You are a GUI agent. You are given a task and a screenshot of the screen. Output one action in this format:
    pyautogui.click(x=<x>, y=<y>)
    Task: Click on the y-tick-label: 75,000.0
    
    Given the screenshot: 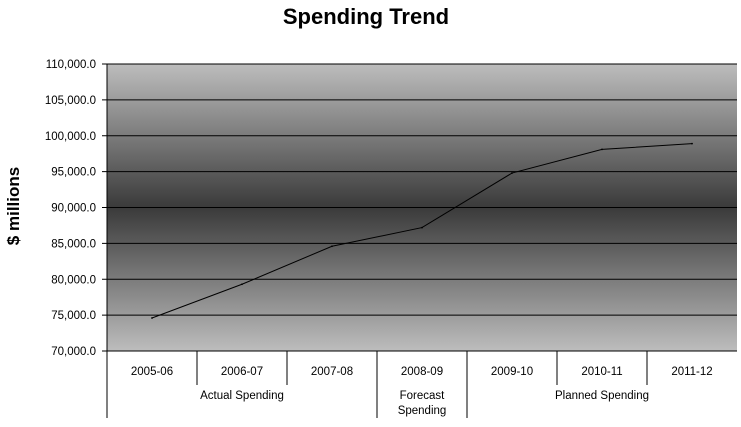 What is the action you would take?
    pyautogui.click(x=73, y=316)
    